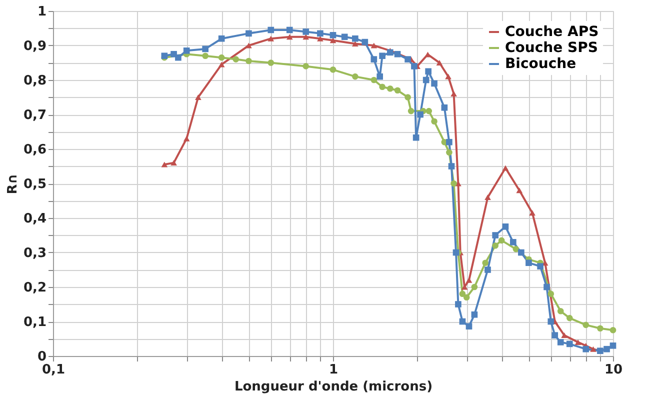  What do you see at coordinates (551, 48) in the screenshot?
I see `legend-label: Couche SPS` at bounding box center [551, 48].